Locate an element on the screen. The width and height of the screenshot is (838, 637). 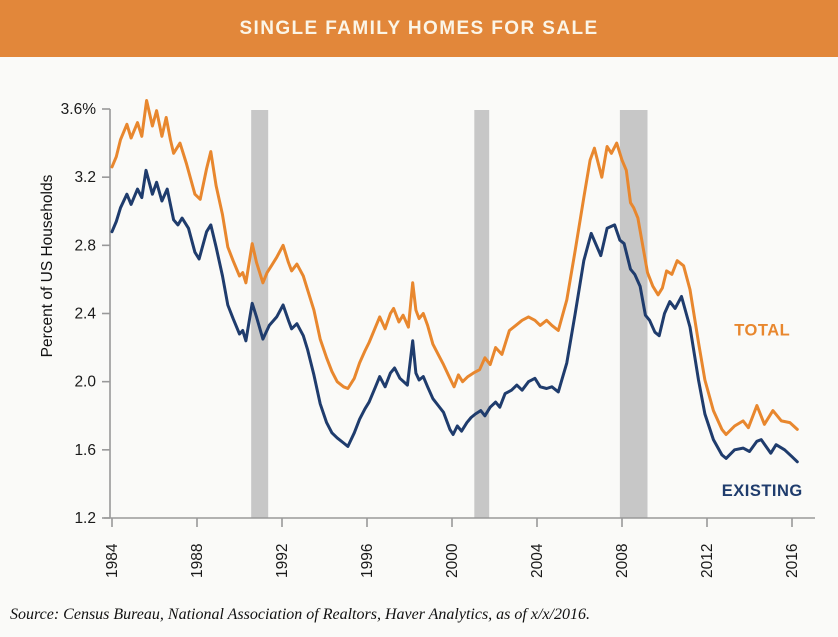
series-label-existing: EXISTING is located at coordinates (762, 491).